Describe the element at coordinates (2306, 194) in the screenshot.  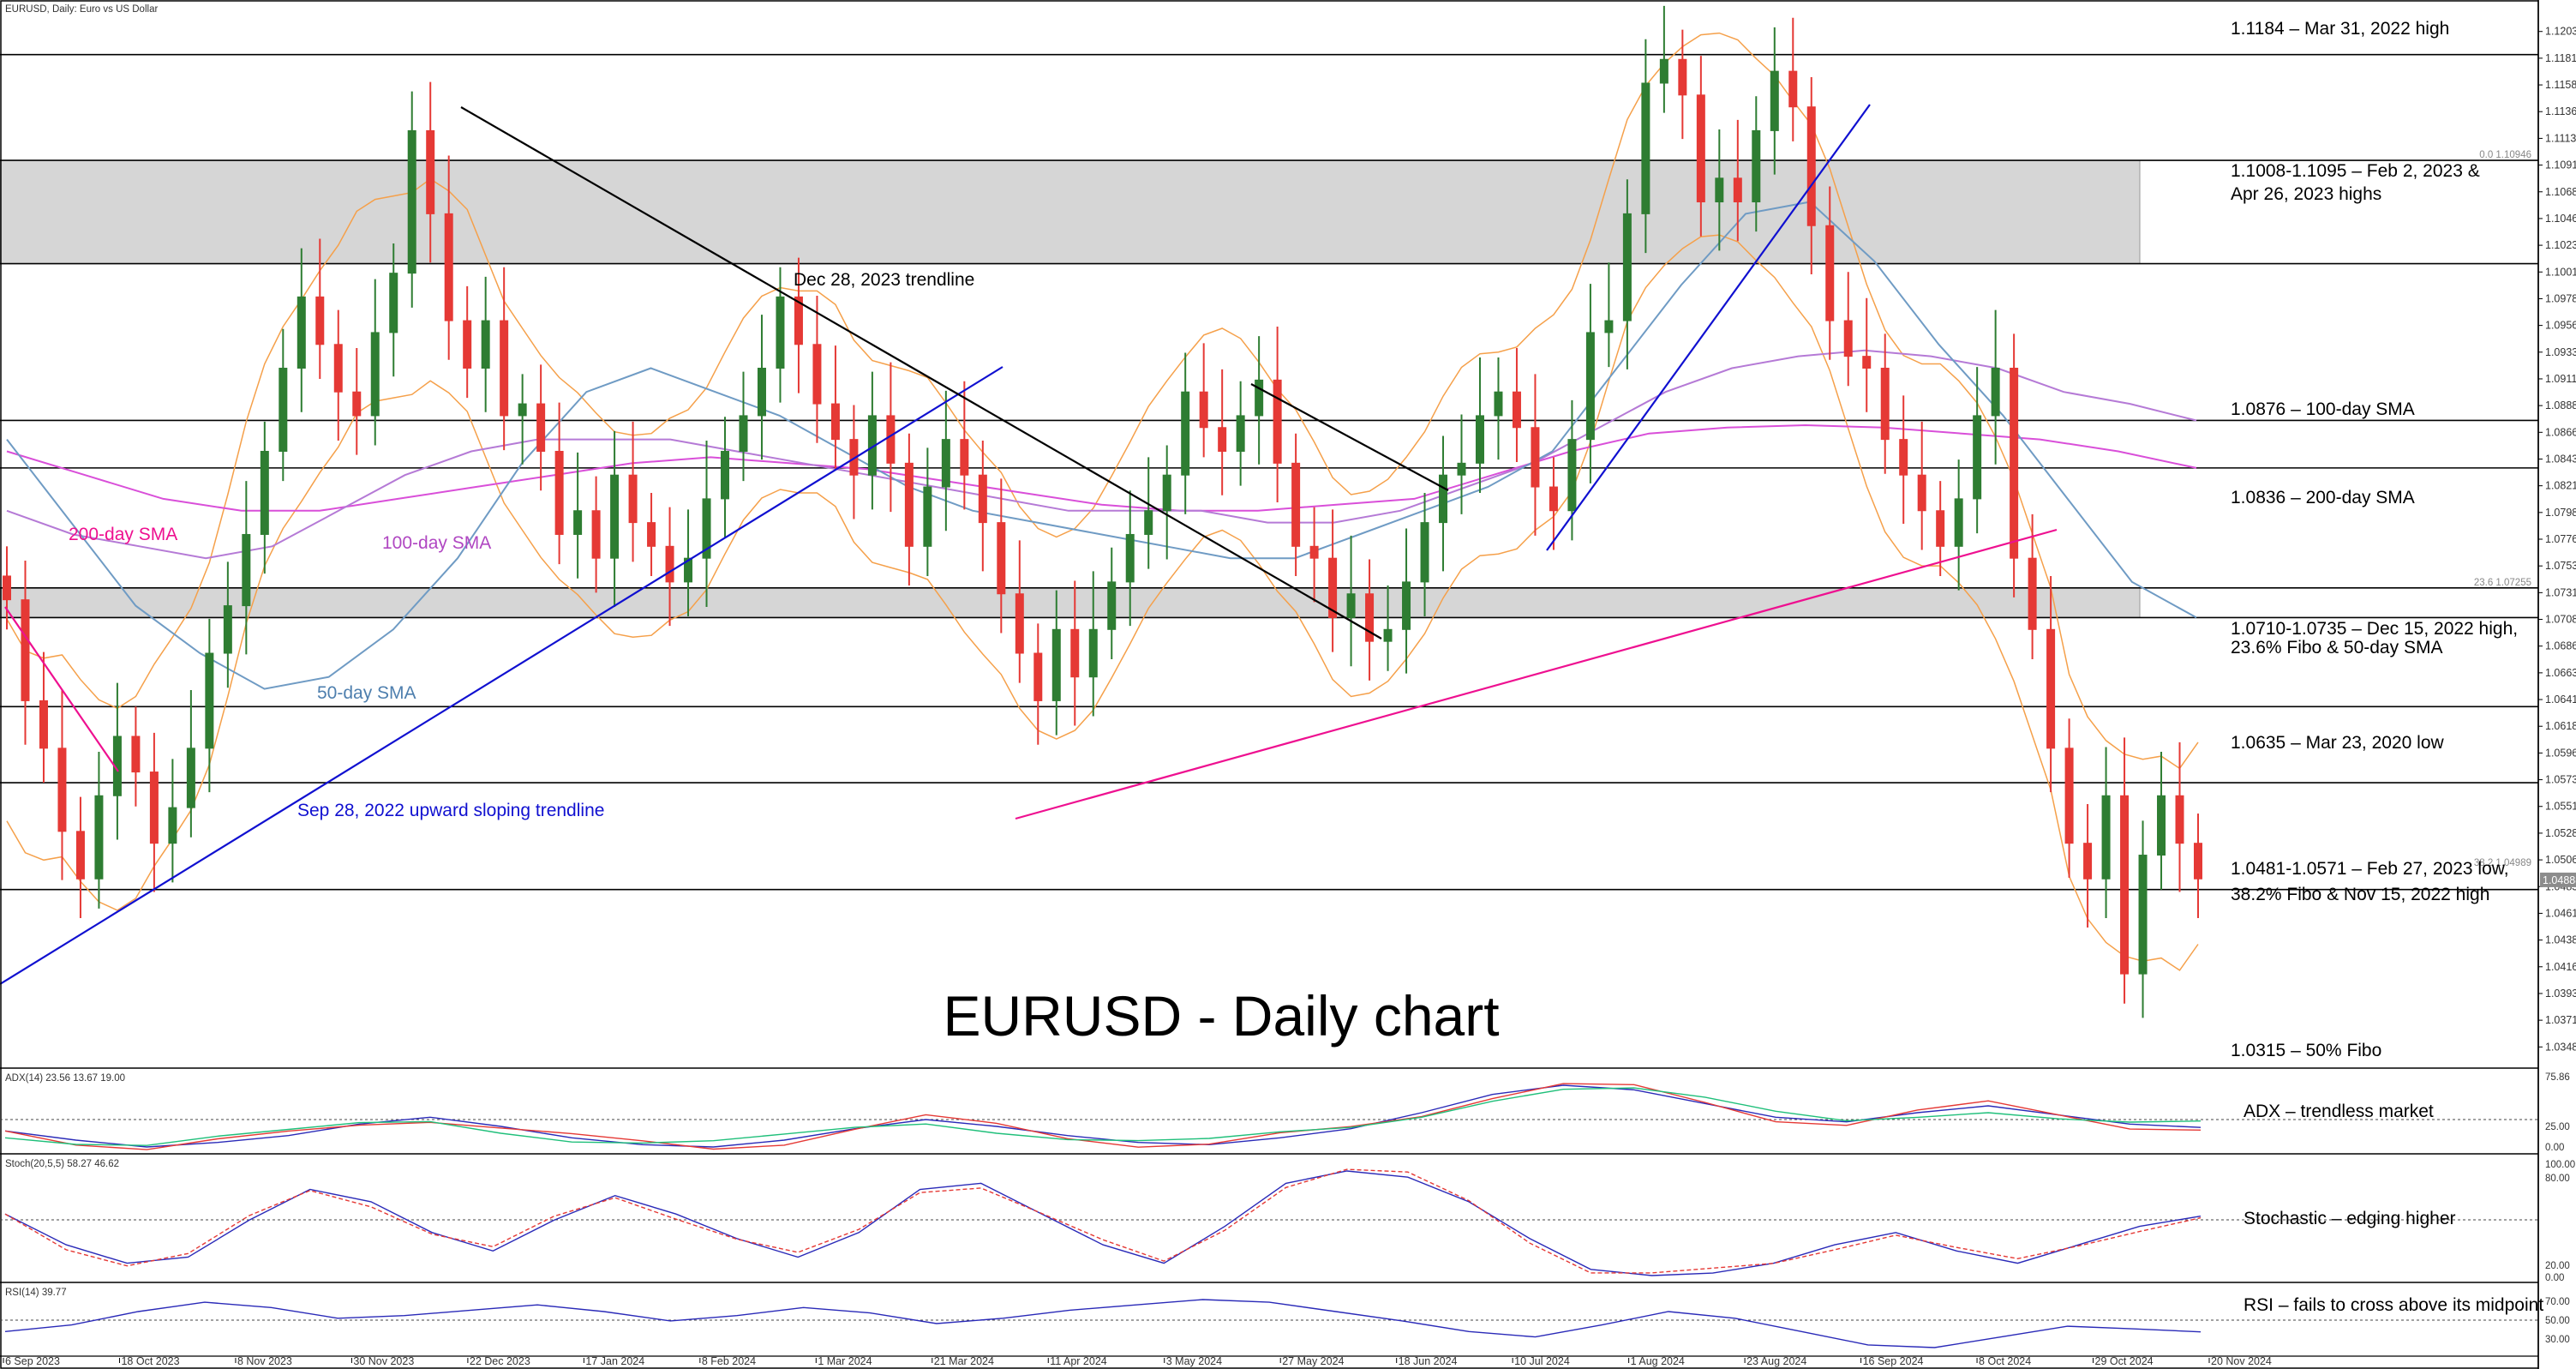
I see `annotation-2: Apr 26, 2023 highs` at that location.